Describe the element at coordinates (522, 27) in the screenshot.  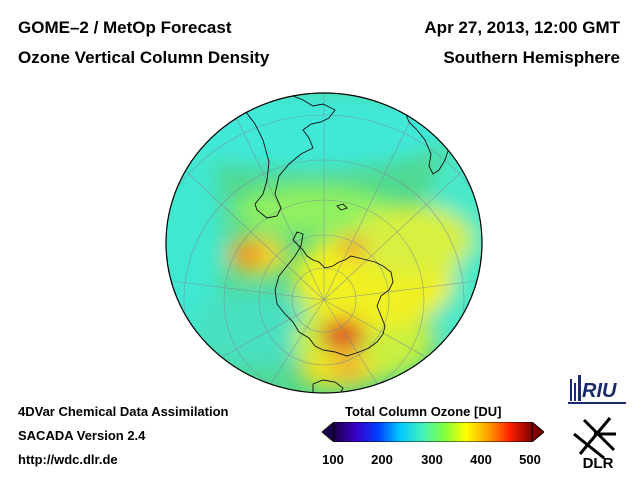
I see `map-date: Apr 27, 2013, 12:00 GMT` at that location.